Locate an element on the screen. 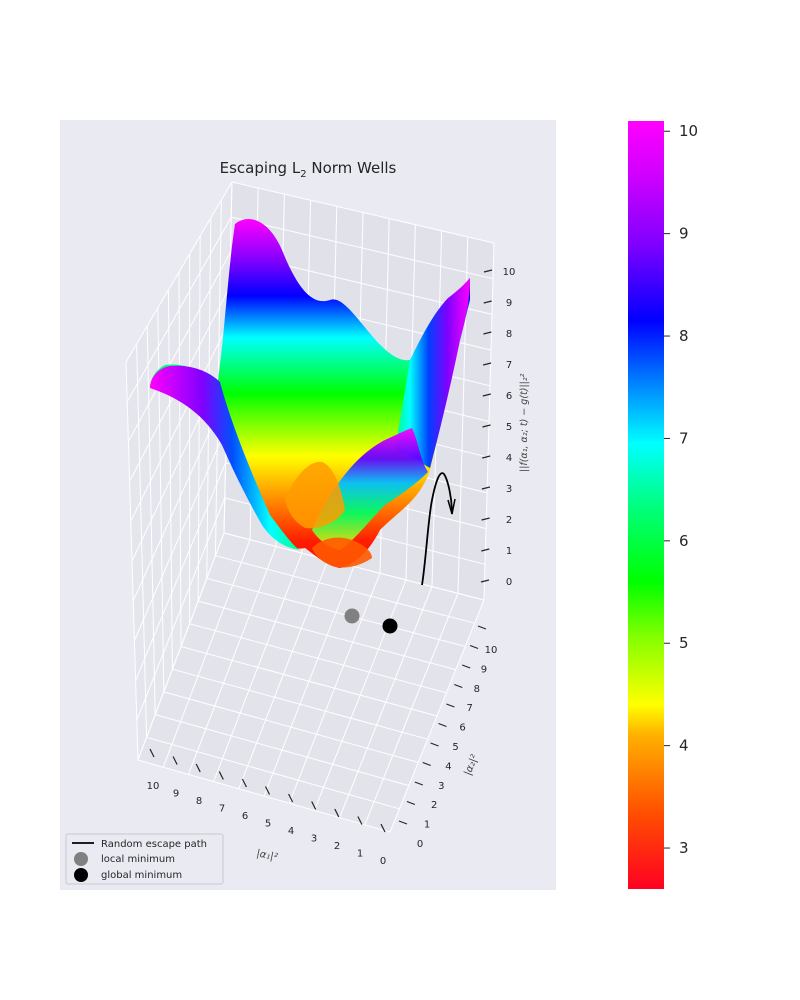 The height and width of the screenshot is (1000, 800). z-tick-label: 2 is located at coordinates (509, 520).